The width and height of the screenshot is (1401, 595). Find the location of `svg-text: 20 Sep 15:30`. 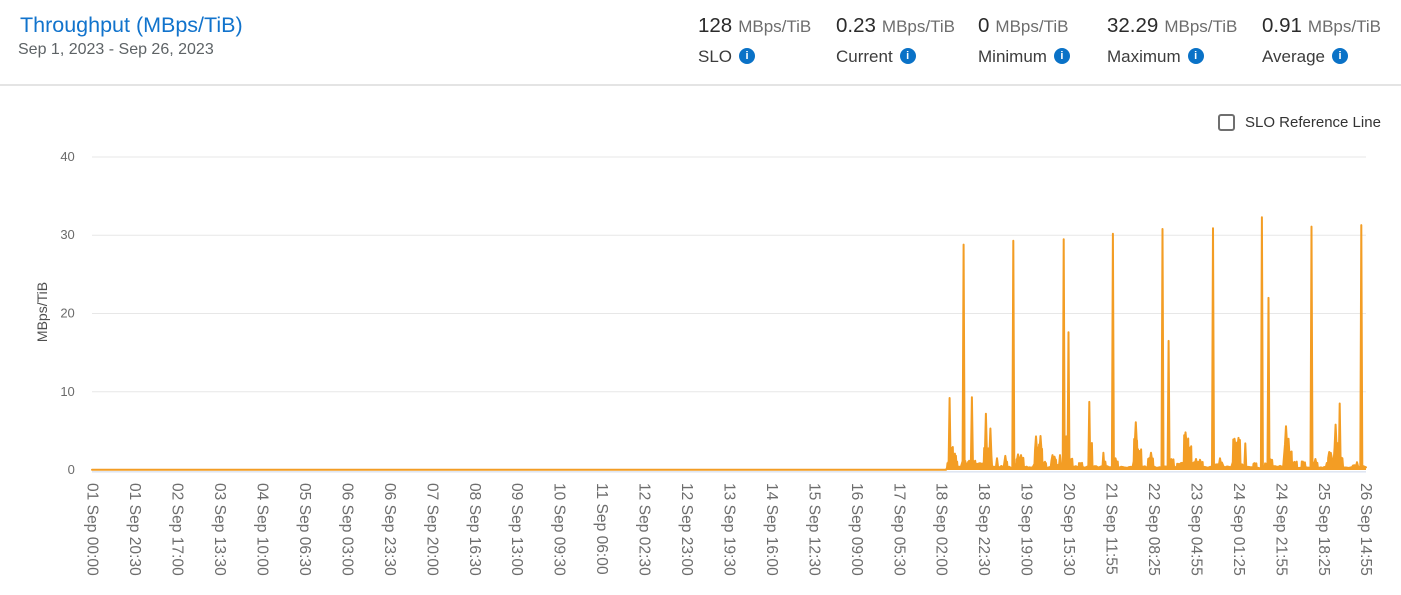

svg-text: 20 Sep 15:30 is located at coordinates (1068, 529).